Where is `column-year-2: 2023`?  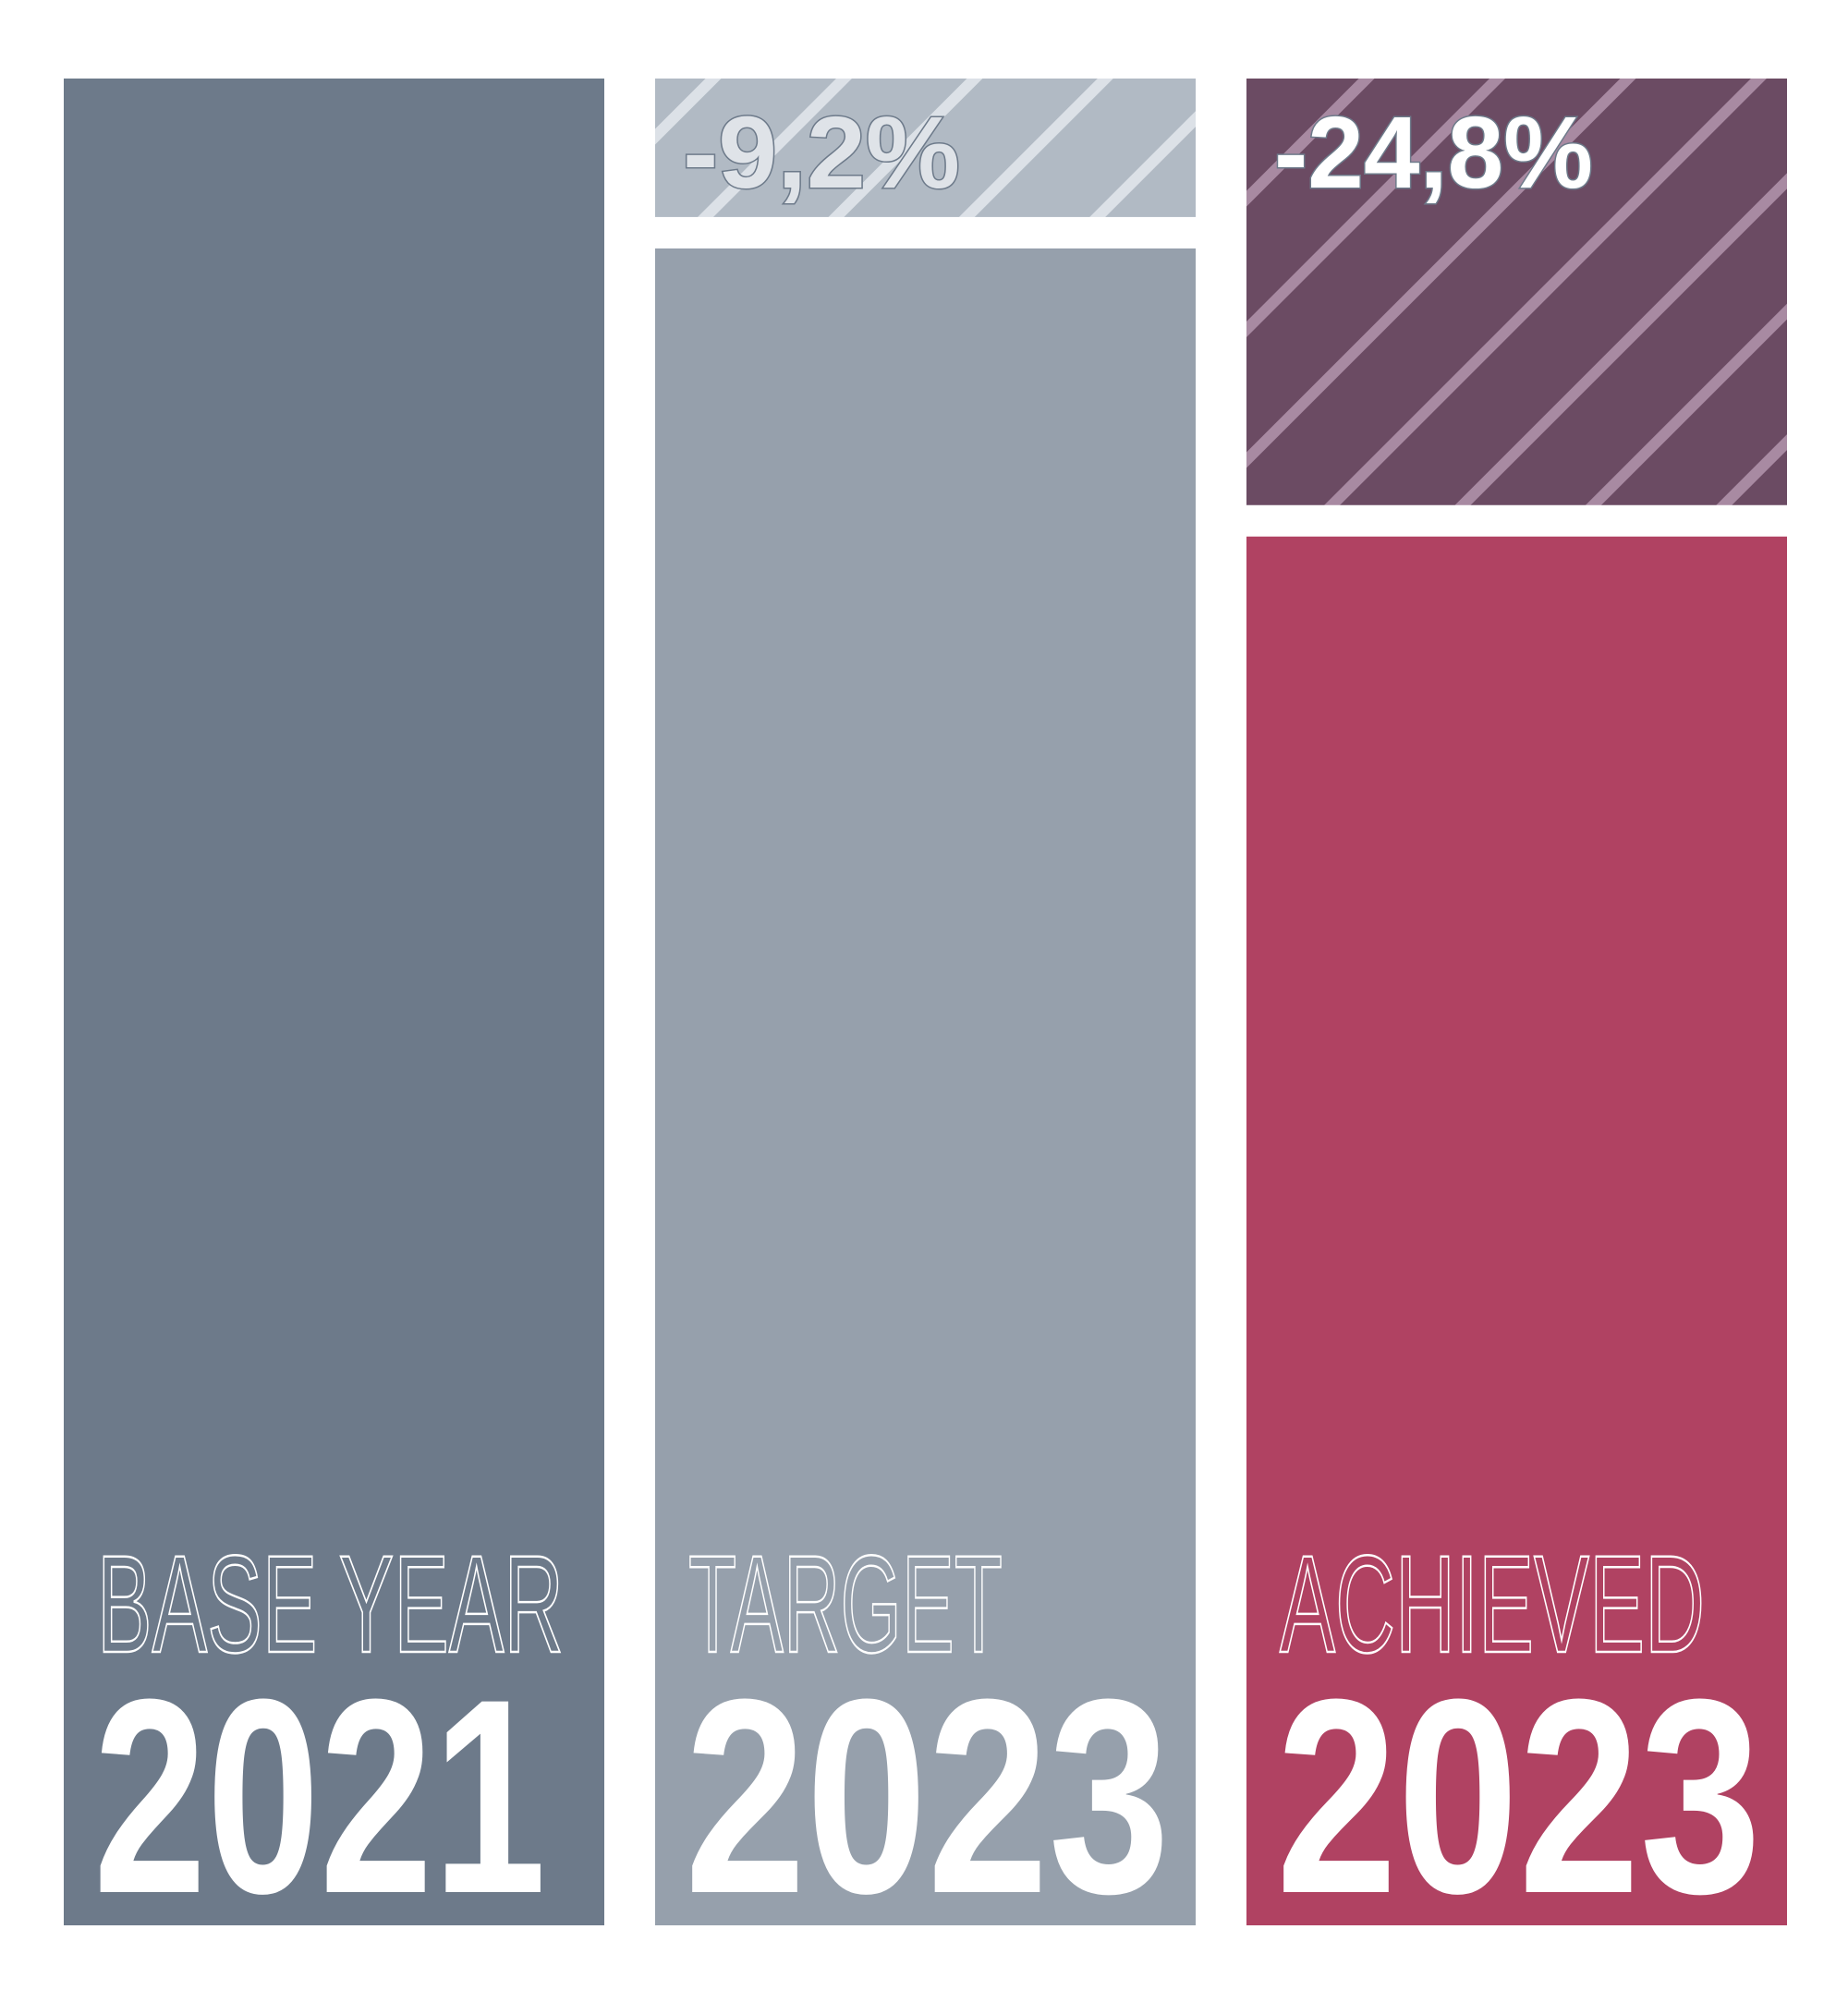 column-year-2: 2023 is located at coordinates (927, 1796).